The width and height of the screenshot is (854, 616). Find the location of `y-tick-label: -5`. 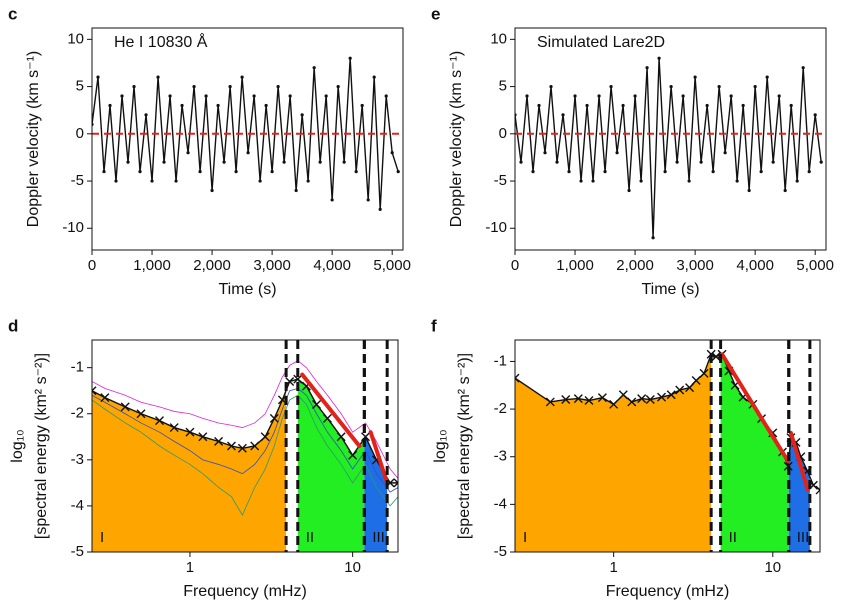

y-tick-label: -5 is located at coordinates (500, 180).